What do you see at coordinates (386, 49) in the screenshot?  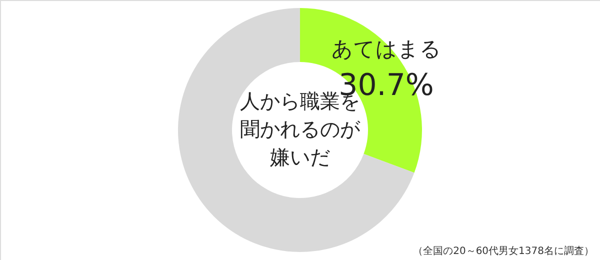 I see `slice-label: あてはまる` at bounding box center [386, 49].